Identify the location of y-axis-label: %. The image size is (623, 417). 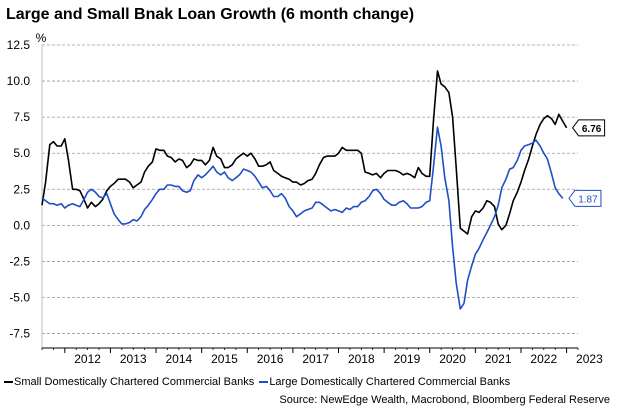
(41, 38).